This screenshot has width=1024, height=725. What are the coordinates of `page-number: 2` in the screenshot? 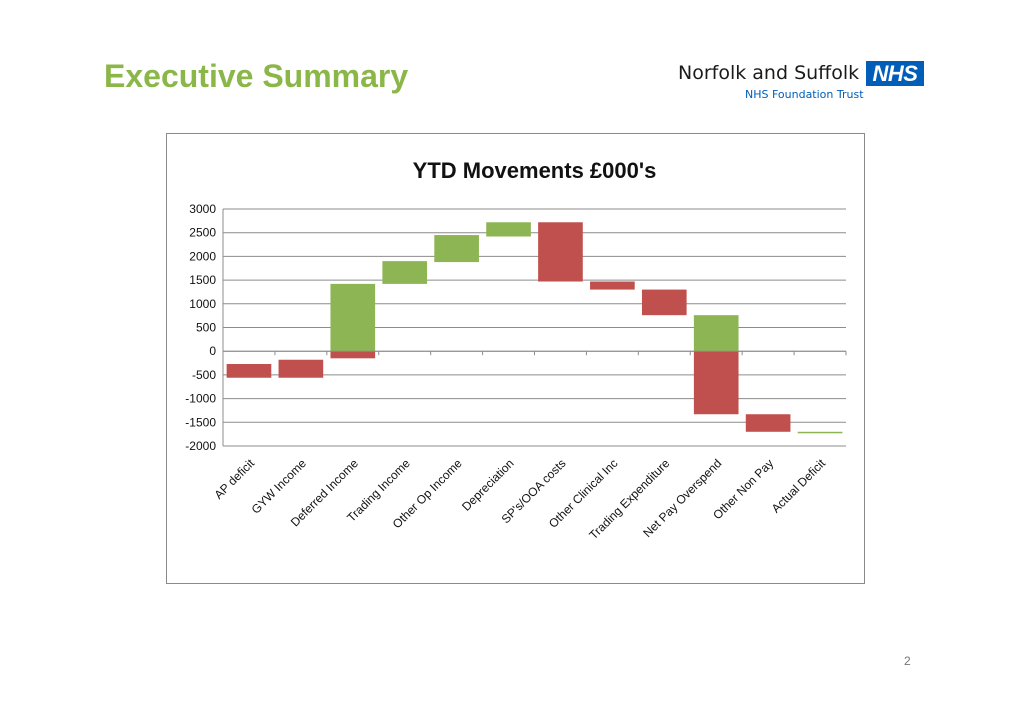 It's located at (907, 661).